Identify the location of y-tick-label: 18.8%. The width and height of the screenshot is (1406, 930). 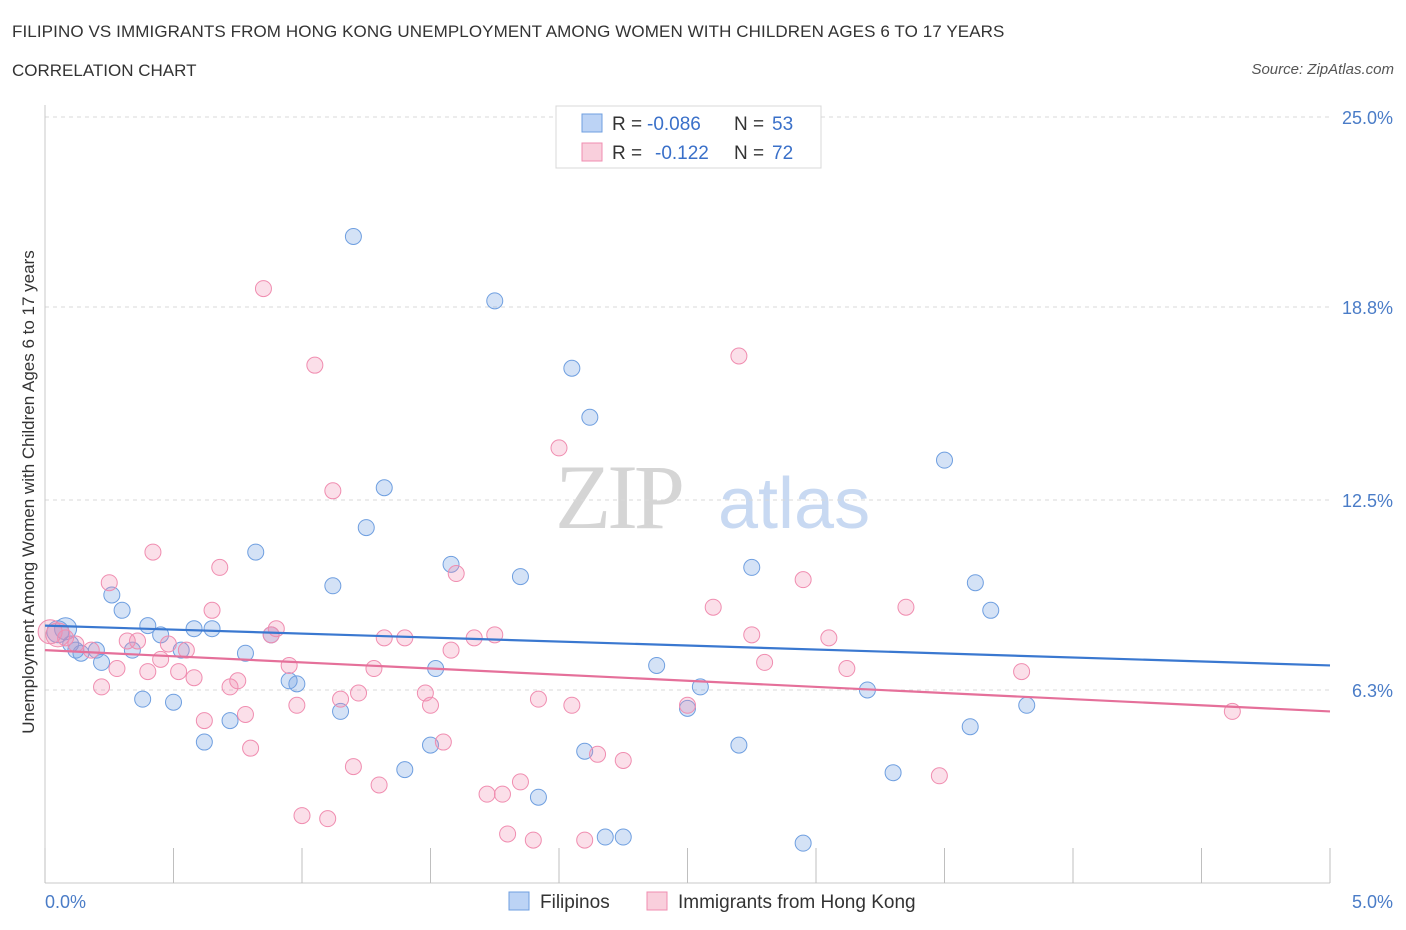
(1367, 308).